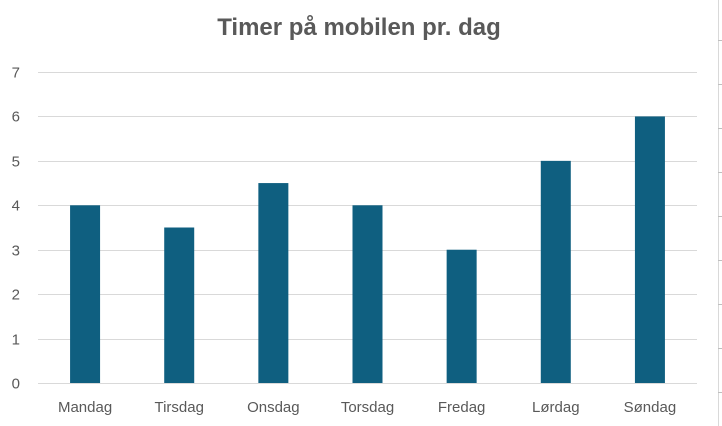  Describe the element at coordinates (16, 251) in the screenshot. I see `y-tick-label: 3` at that location.